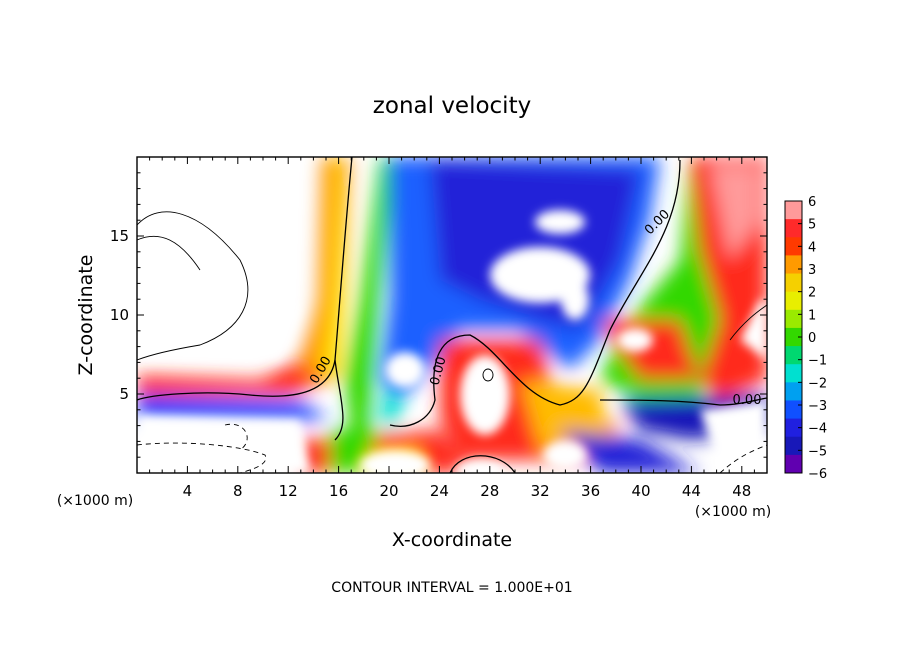  What do you see at coordinates (338, 491) in the screenshot?
I see `x-tick-label: 16` at bounding box center [338, 491].